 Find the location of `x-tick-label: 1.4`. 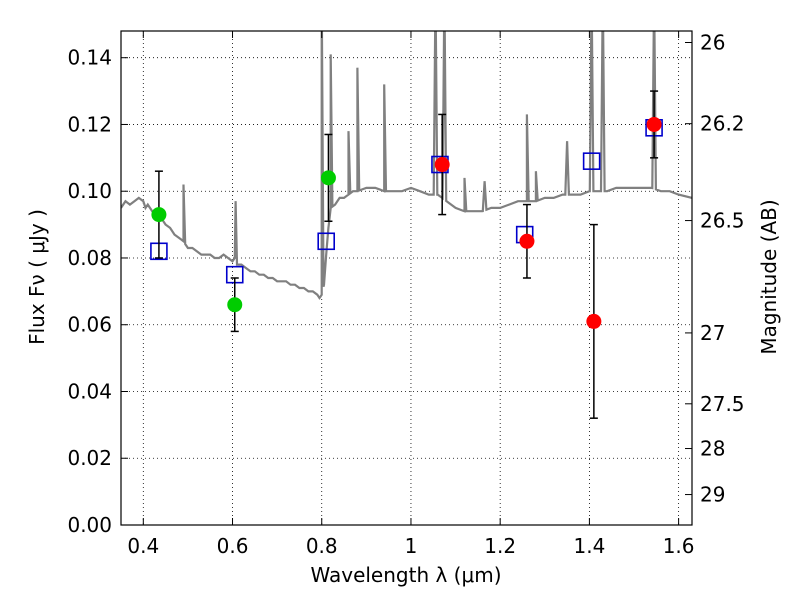

x-tick-label: 1.4 is located at coordinates (589, 546).